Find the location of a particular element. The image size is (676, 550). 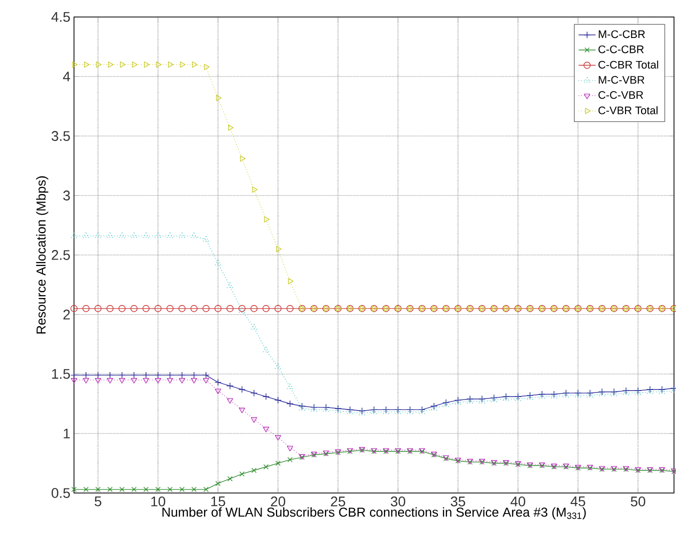

legend-label: C-VBR Total is located at coordinates (628, 110).